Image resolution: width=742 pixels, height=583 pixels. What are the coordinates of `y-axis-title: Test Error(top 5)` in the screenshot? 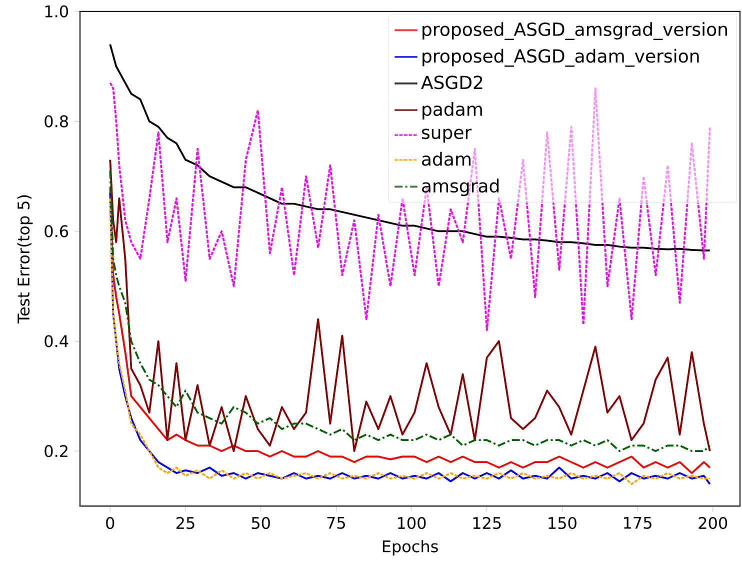 It's located at (25, 259).